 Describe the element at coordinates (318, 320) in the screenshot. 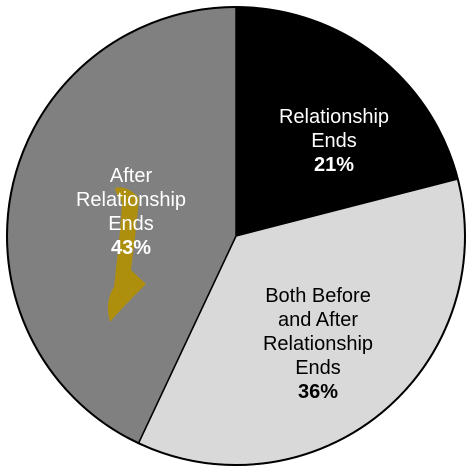

I see `slice-label-line: and After` at that location.